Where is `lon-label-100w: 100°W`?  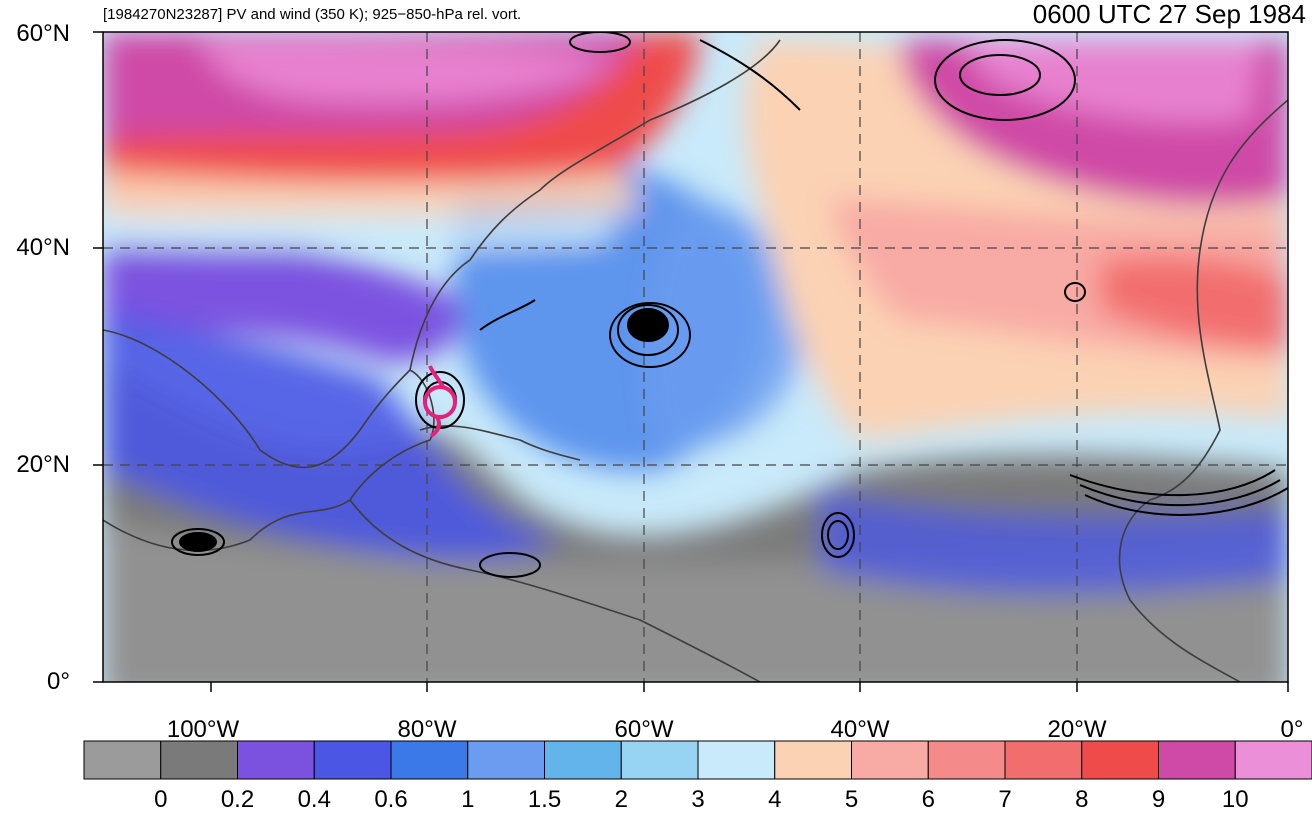
lon-label-100w: 100°W is located at coordinates (203, 729).